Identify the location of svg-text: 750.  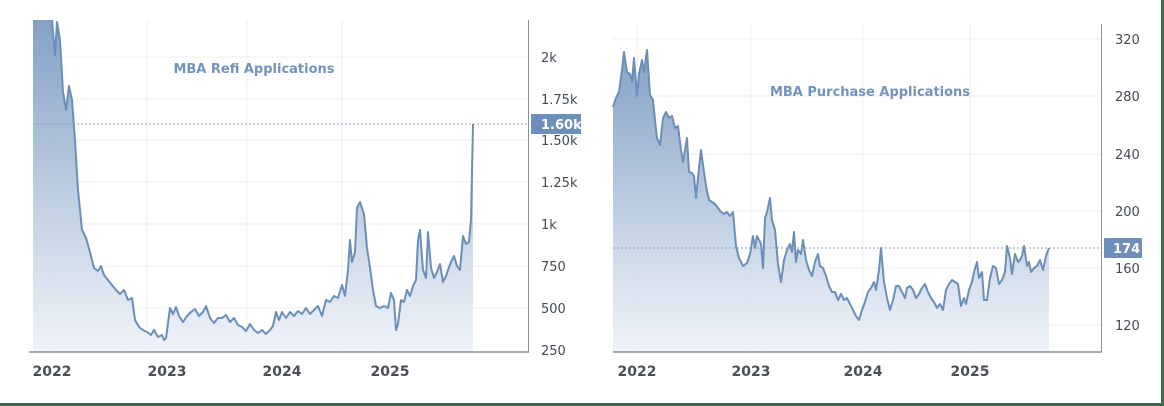
(553, 267).